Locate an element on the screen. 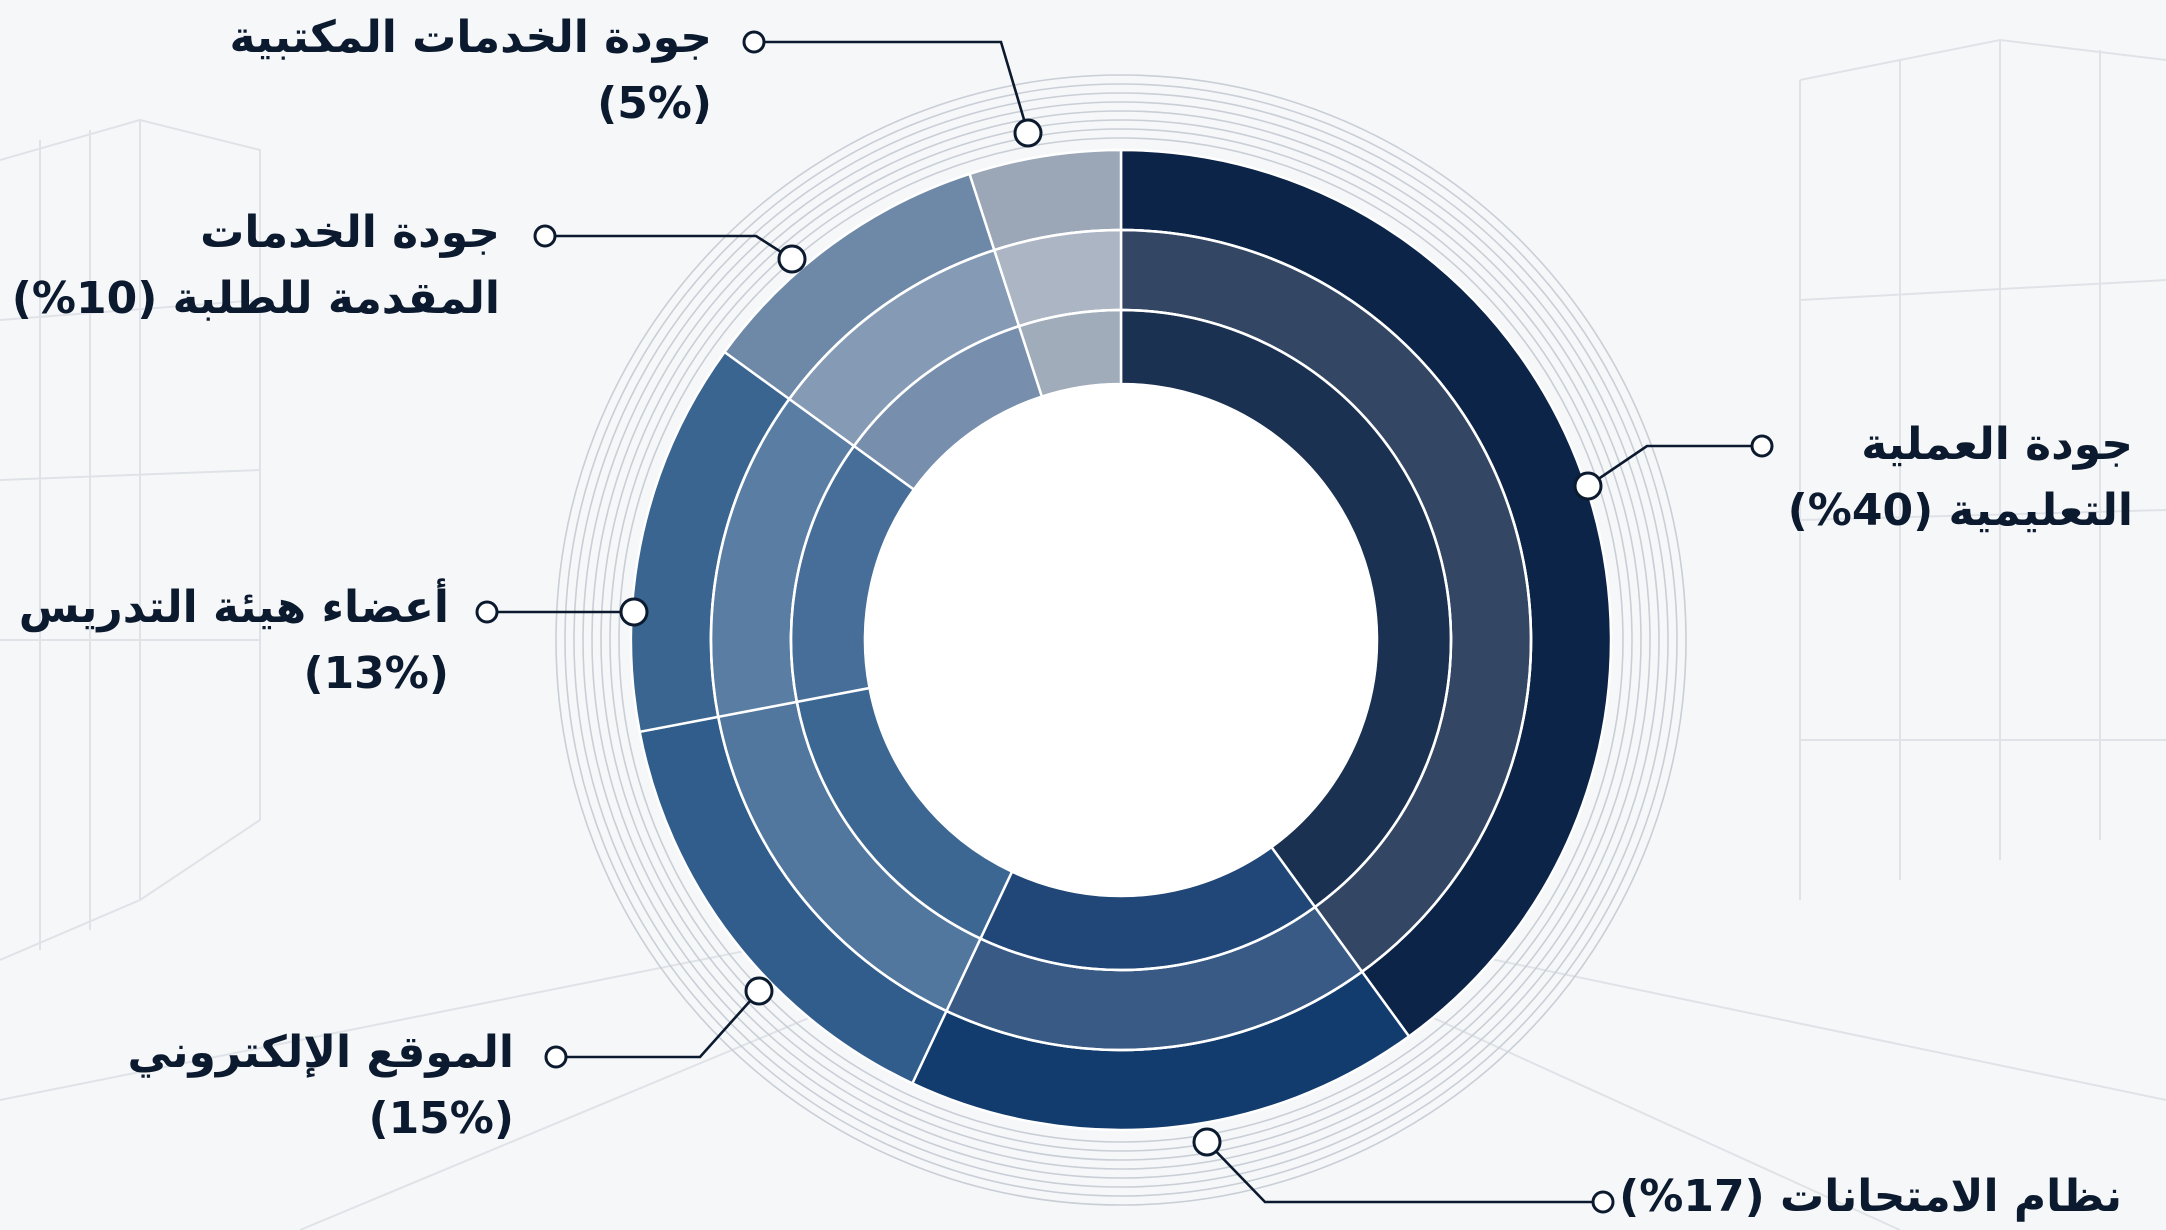 The height and width of the screenshot is (1230, 2166). label-line: جودة الخدمات is located at coordinates (350, 232).